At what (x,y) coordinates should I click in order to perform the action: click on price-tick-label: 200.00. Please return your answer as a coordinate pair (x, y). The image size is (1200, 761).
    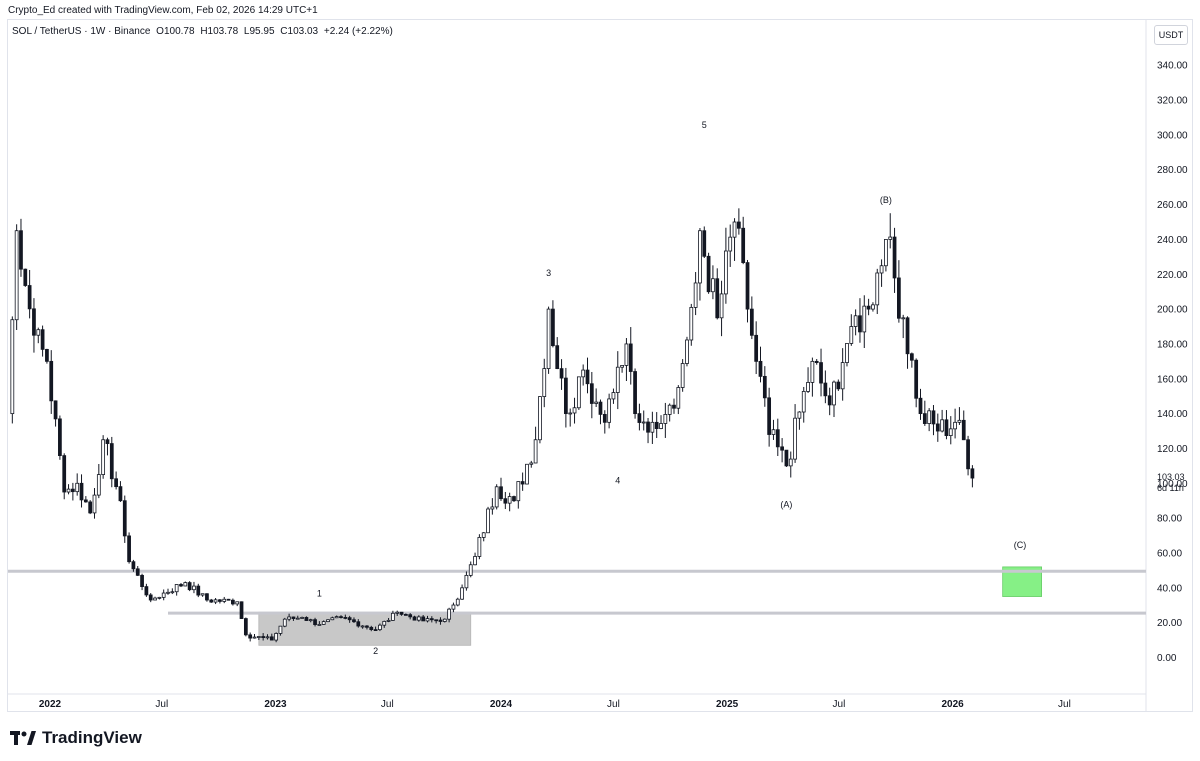
    Looking at the image, I should click on (1172, 310).